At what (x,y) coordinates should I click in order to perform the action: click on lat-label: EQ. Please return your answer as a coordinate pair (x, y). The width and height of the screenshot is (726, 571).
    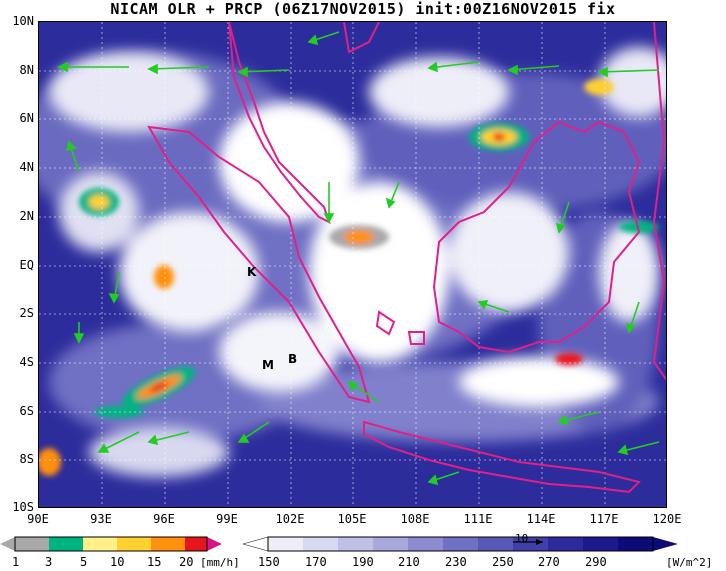
    Looking at the image, I should click on (26, 265).